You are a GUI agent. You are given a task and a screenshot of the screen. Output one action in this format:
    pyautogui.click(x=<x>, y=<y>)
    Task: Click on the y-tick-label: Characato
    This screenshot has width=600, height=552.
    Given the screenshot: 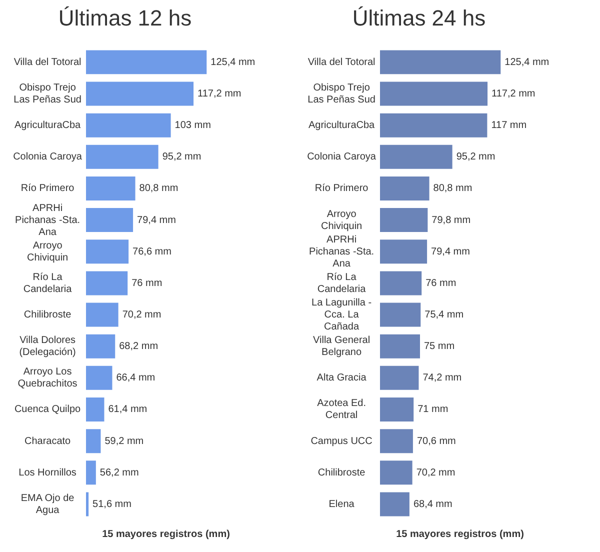 What is the action you would take?
    pyautogui.click(x=48, y=441)
    